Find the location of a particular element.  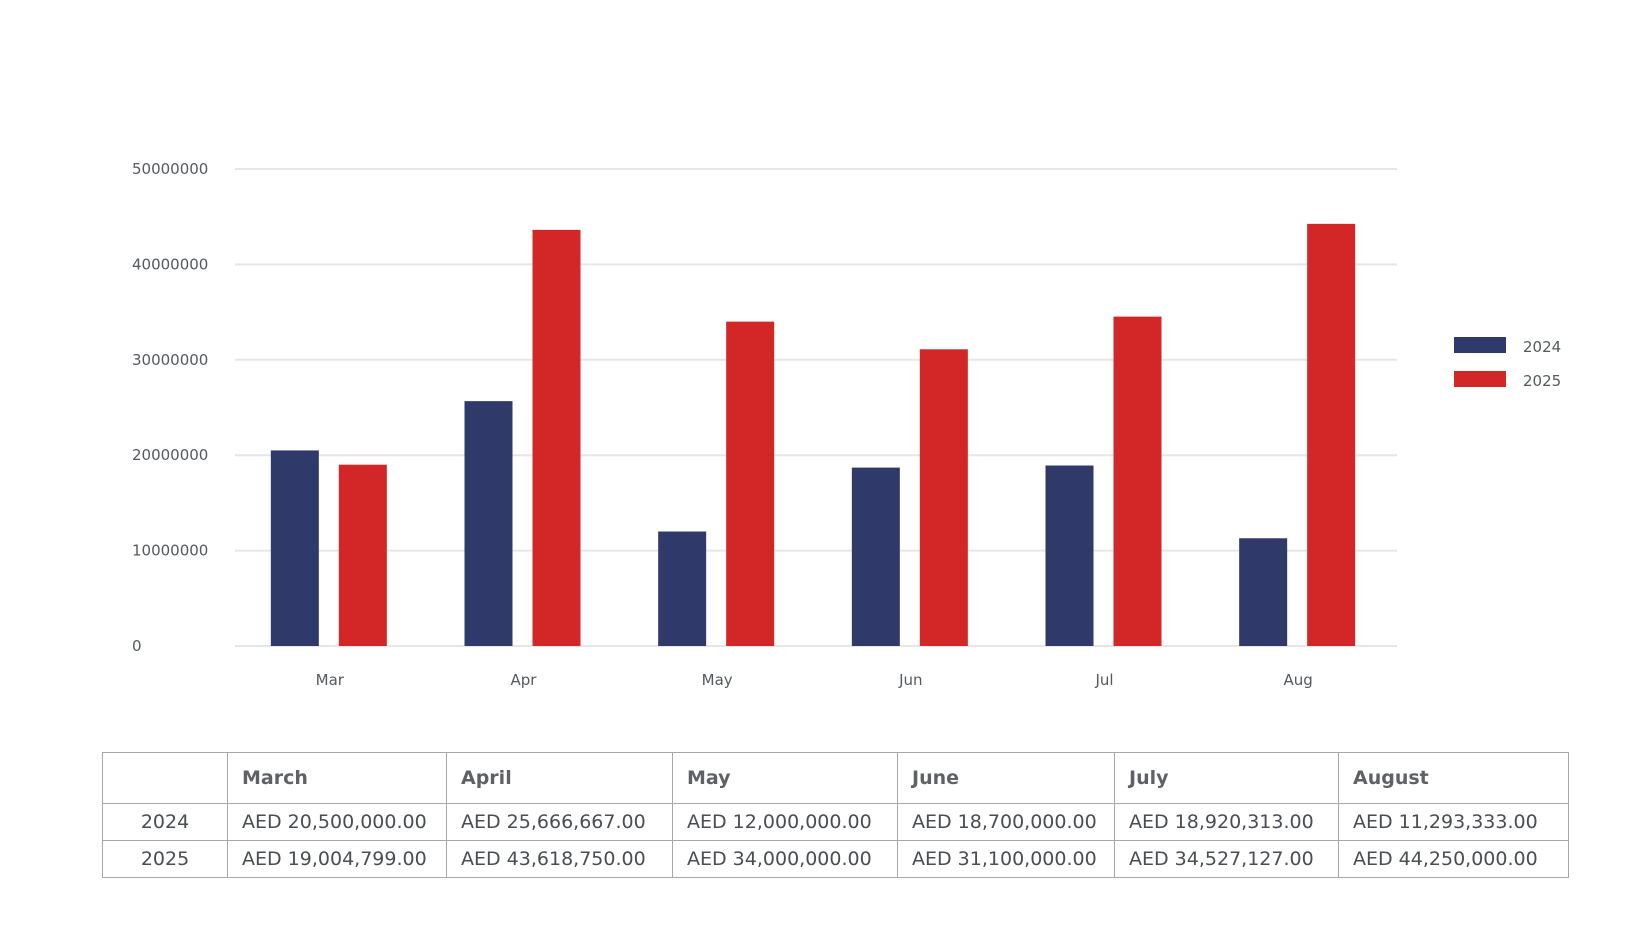

table-cell: AED 20,500,000.00 is located at coordinates (337, 822).